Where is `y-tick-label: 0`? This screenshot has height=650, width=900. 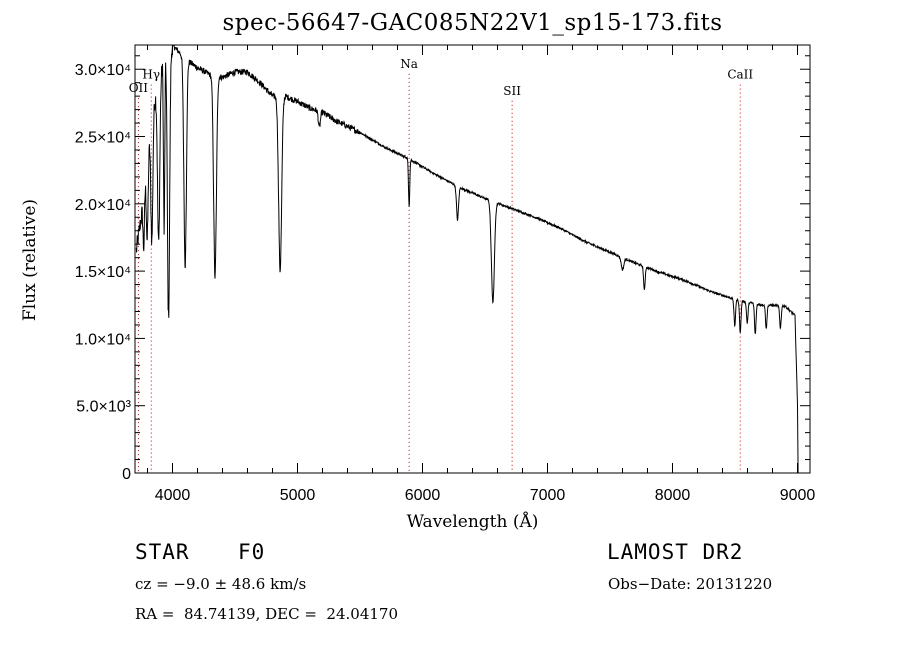
y-tick-label: 0 is located at coordinates (126, 474).